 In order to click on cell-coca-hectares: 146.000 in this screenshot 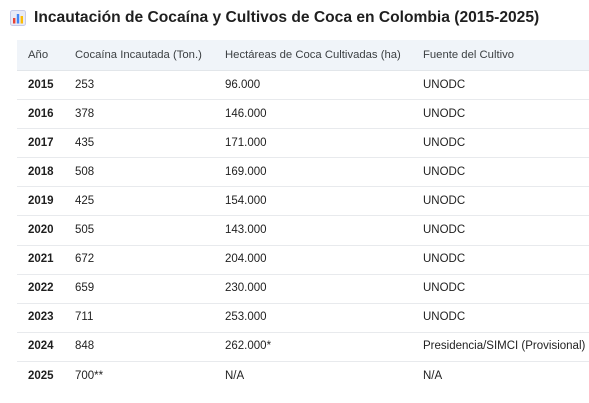, I will do `click(246, 113)`.